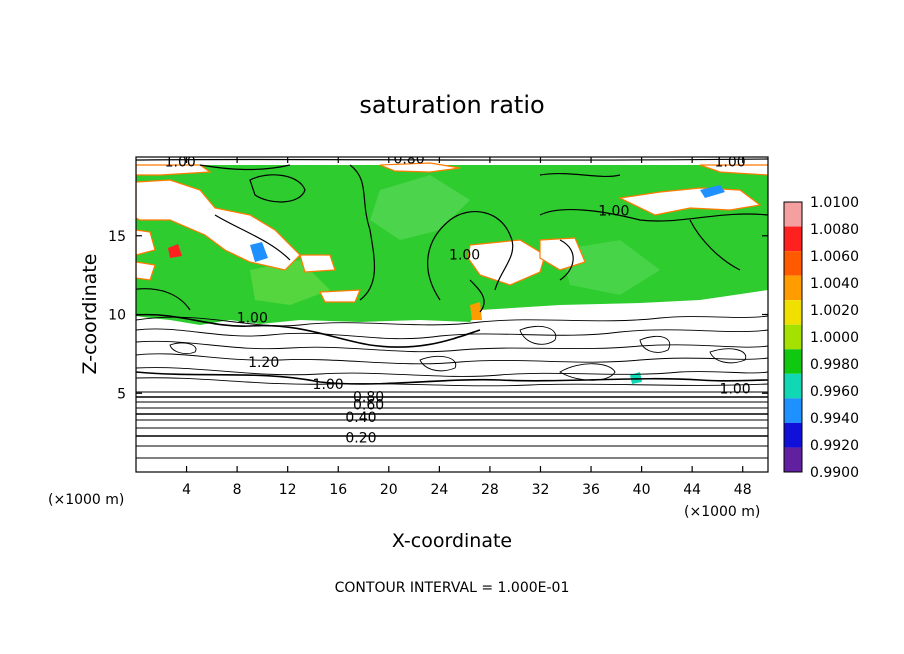 The image size is (904, 654). What do you see at coordinates (121, 394) in the screenshot?
I see `y-tick-label: 5` at bounding box center [121, 394].